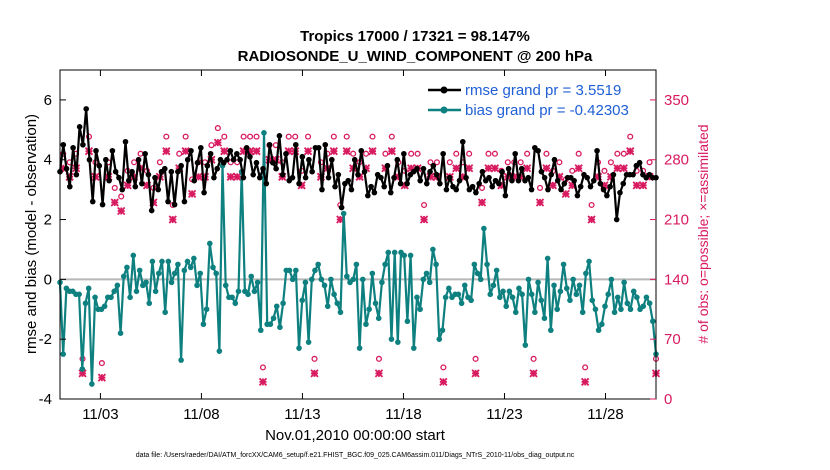 This screenshot has width=830, height=470. What do you see at coordinates (668, 399) in the screenshot?
I see `y-tick-label-right: 0` at bounding box center [668, 399].